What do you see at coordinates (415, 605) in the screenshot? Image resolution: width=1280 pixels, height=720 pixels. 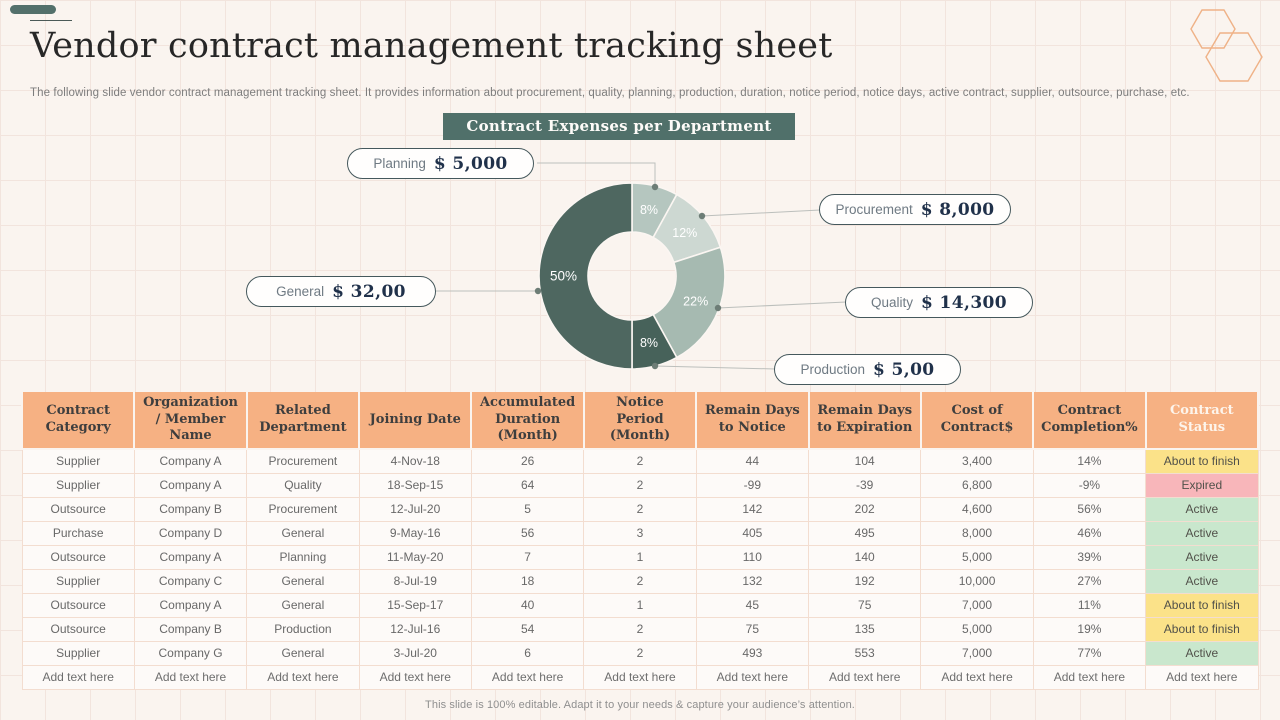 I see `table-cell: 15-Sep-17` at bounding box center [415, 605].